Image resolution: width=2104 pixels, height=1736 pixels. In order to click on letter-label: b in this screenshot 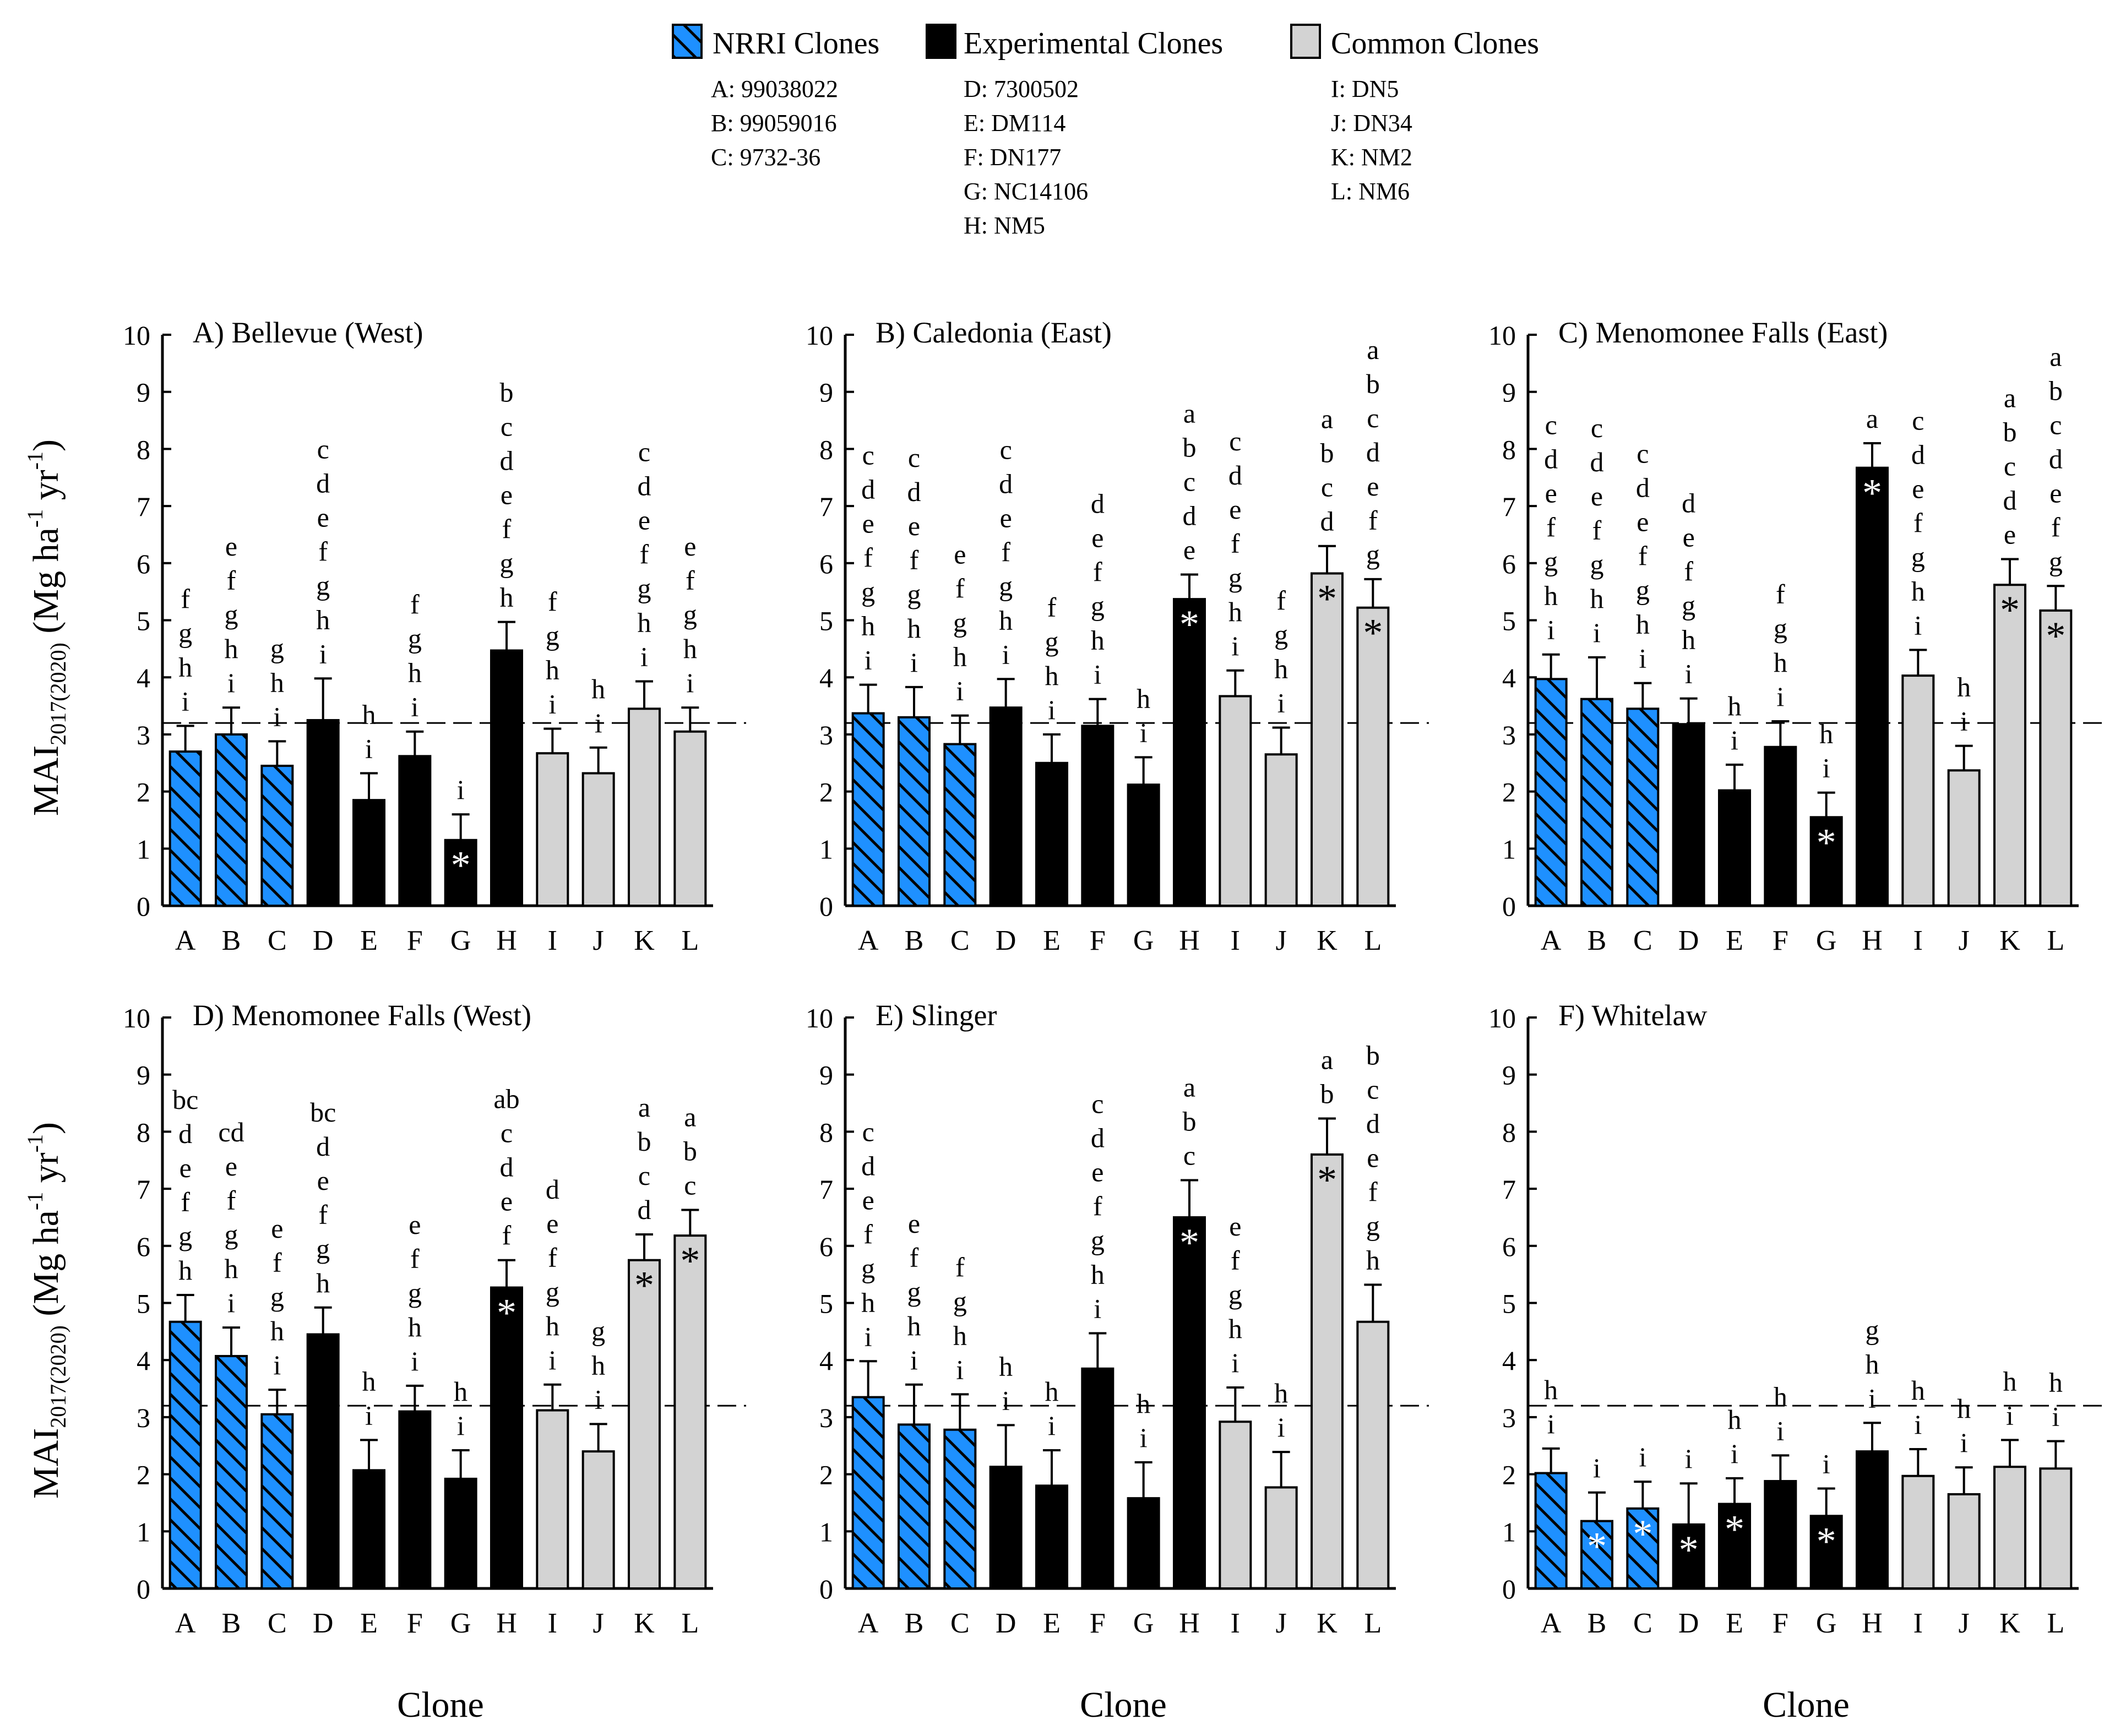, I will do `click(690, 1150)`.